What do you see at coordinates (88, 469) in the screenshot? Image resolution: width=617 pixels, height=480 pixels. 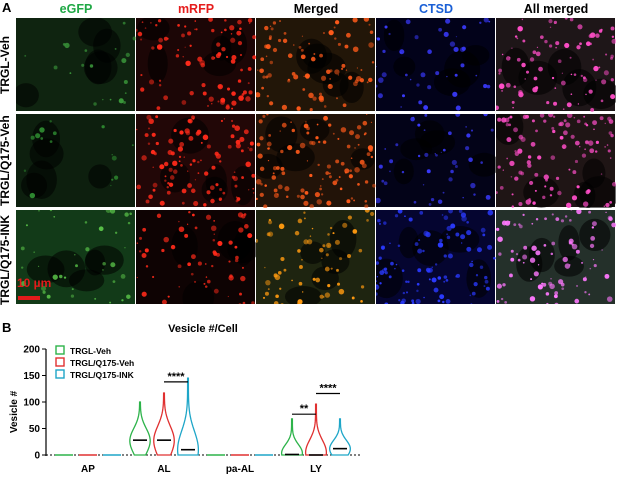 I see `x-tick-label: AP` at bounding box center [88, 469].